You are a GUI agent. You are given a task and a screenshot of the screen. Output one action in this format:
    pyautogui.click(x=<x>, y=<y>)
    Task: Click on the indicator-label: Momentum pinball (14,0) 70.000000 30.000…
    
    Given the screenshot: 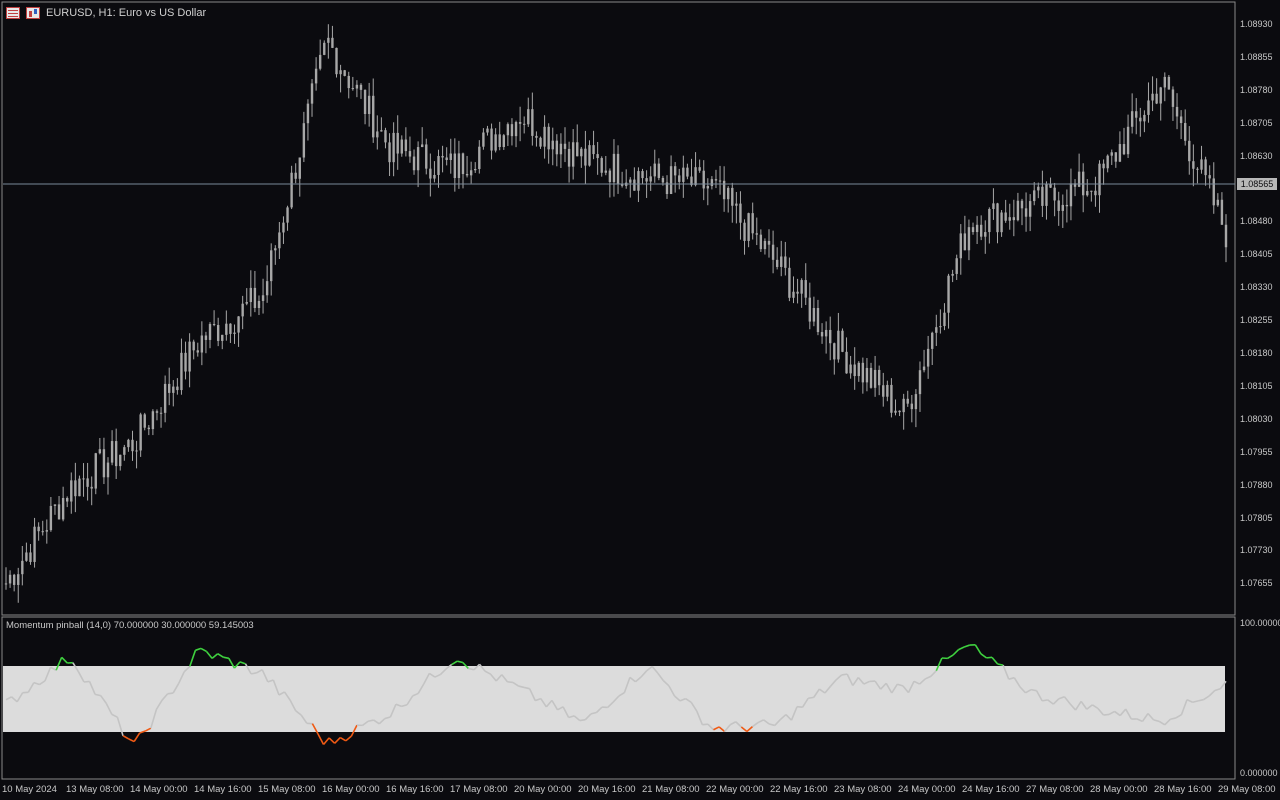 What is the action you would take?
    pyautogui.click(x=130, y=625)
    